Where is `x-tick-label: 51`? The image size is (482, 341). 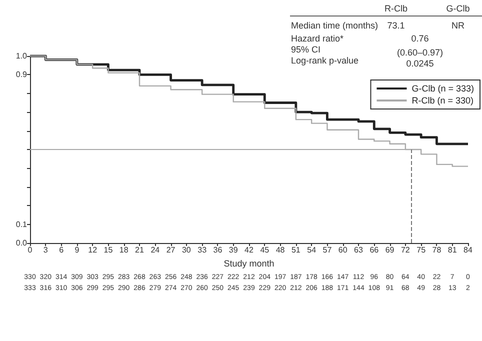 x-tick-label: 51 is located at coordinates (296, 250).